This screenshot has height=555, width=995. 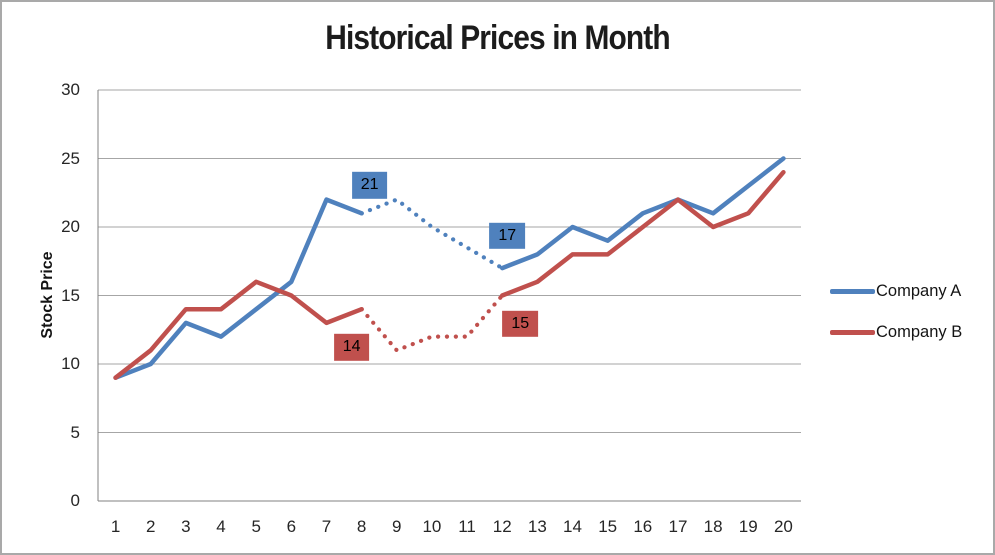 I want to click on x-tick-label: 16, so click(x=643, y=526).